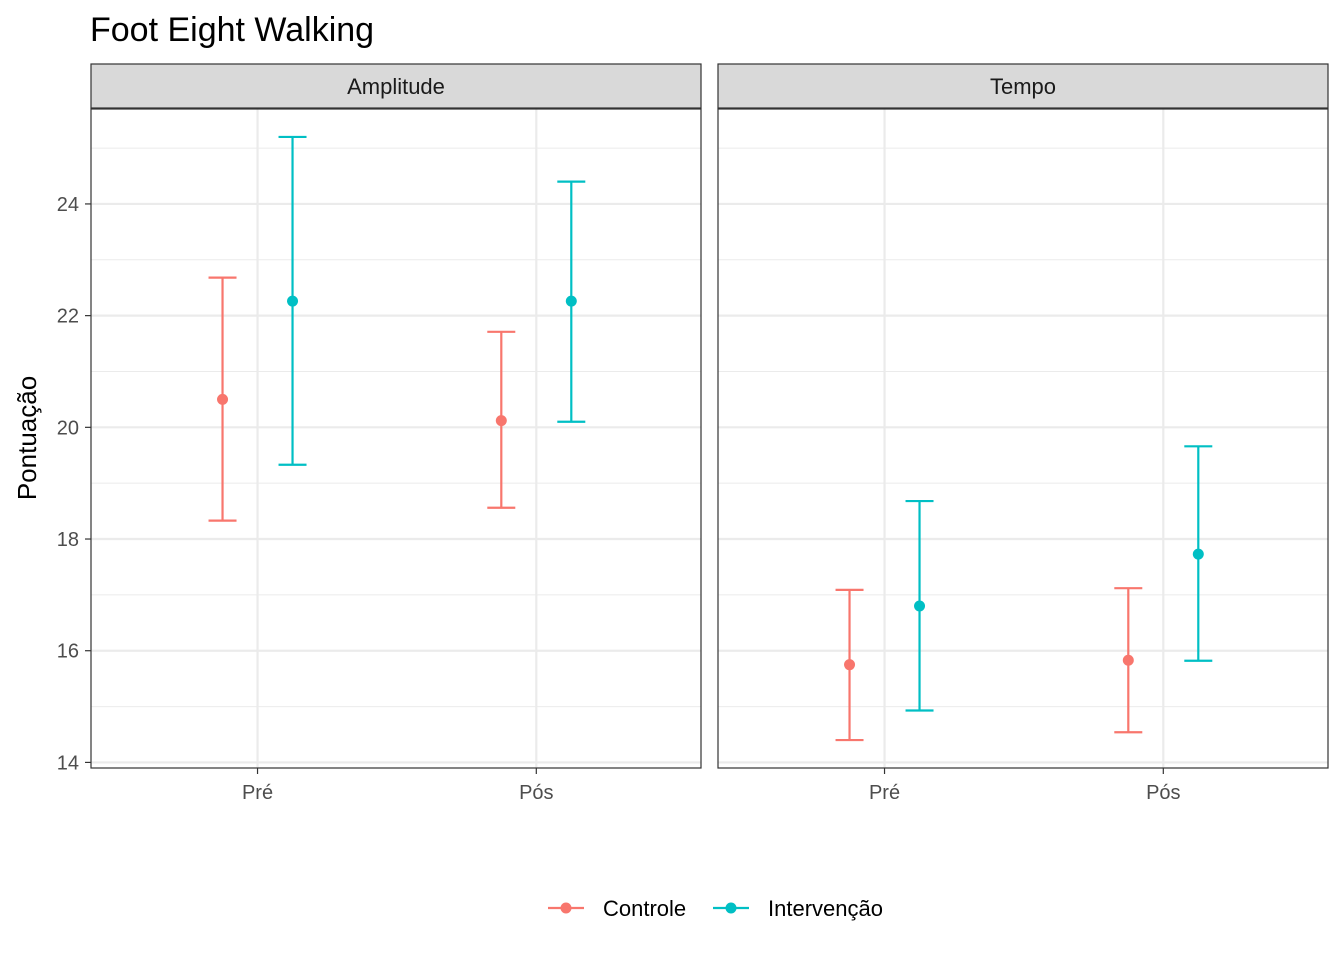  I want to click on legend-item-controle: Controle, so click(617, 908).